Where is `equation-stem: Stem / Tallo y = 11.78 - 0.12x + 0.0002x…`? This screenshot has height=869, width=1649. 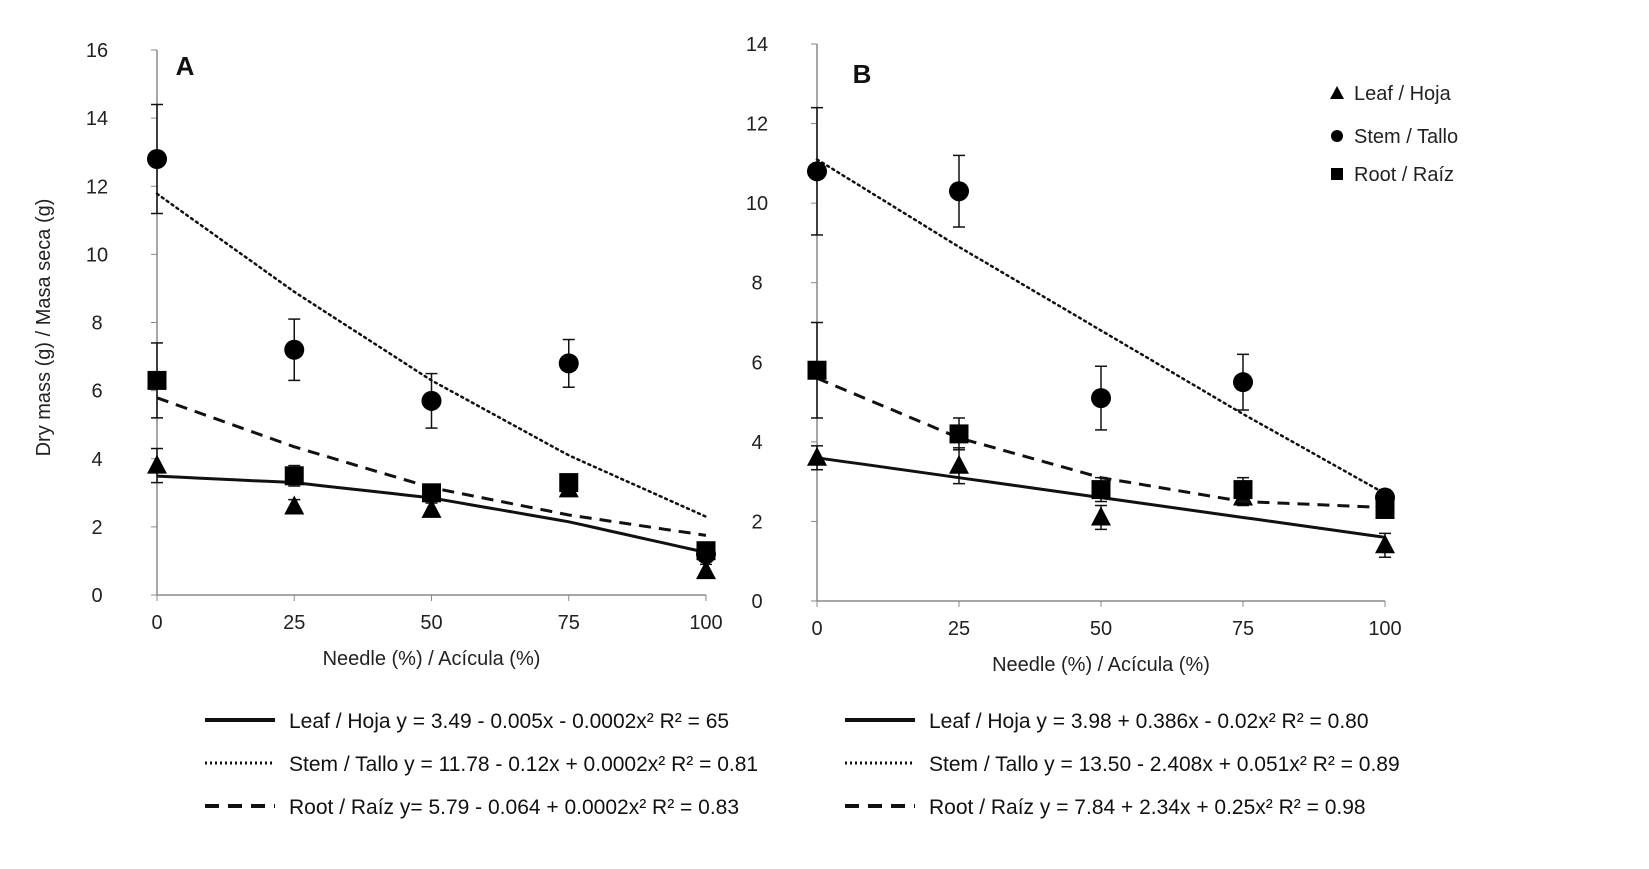
equation-stem: Stem / Tallo y = 11.78 - 0.12x + 0.0002x… is located at coordinates (523, 764).